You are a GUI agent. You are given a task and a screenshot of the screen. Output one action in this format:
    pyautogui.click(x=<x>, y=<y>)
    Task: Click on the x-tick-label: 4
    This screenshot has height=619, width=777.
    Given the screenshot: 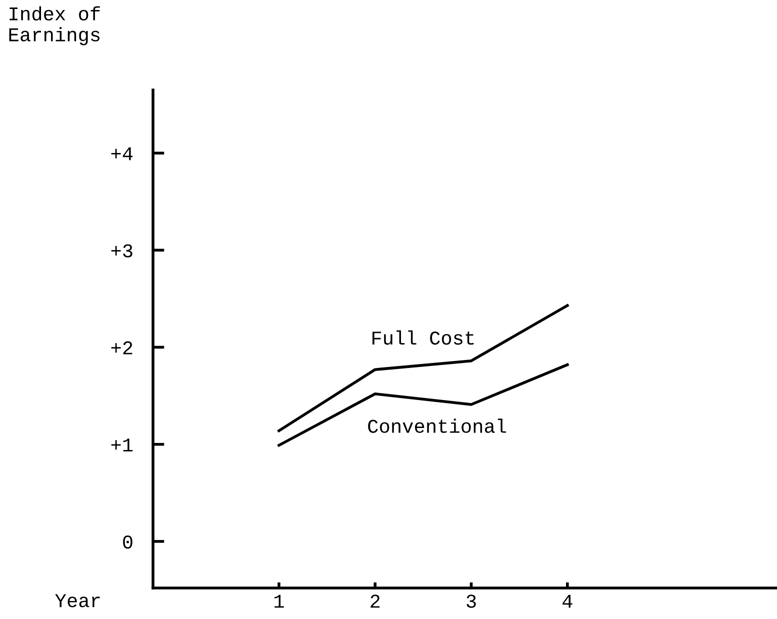 What is the action you would take?
    pyautogui.click(x=567, y=601)
    